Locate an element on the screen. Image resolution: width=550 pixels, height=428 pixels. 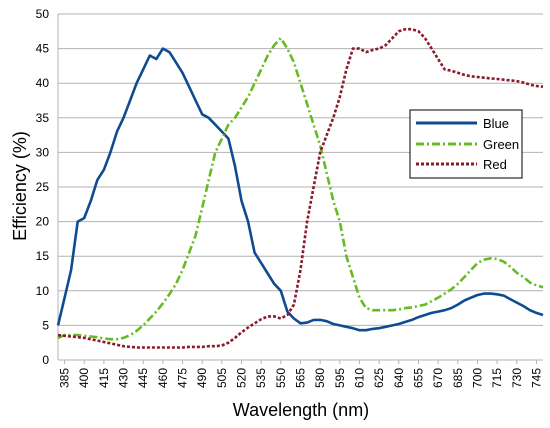
y-tick-label: 20 is located at coordinates (43, 222).